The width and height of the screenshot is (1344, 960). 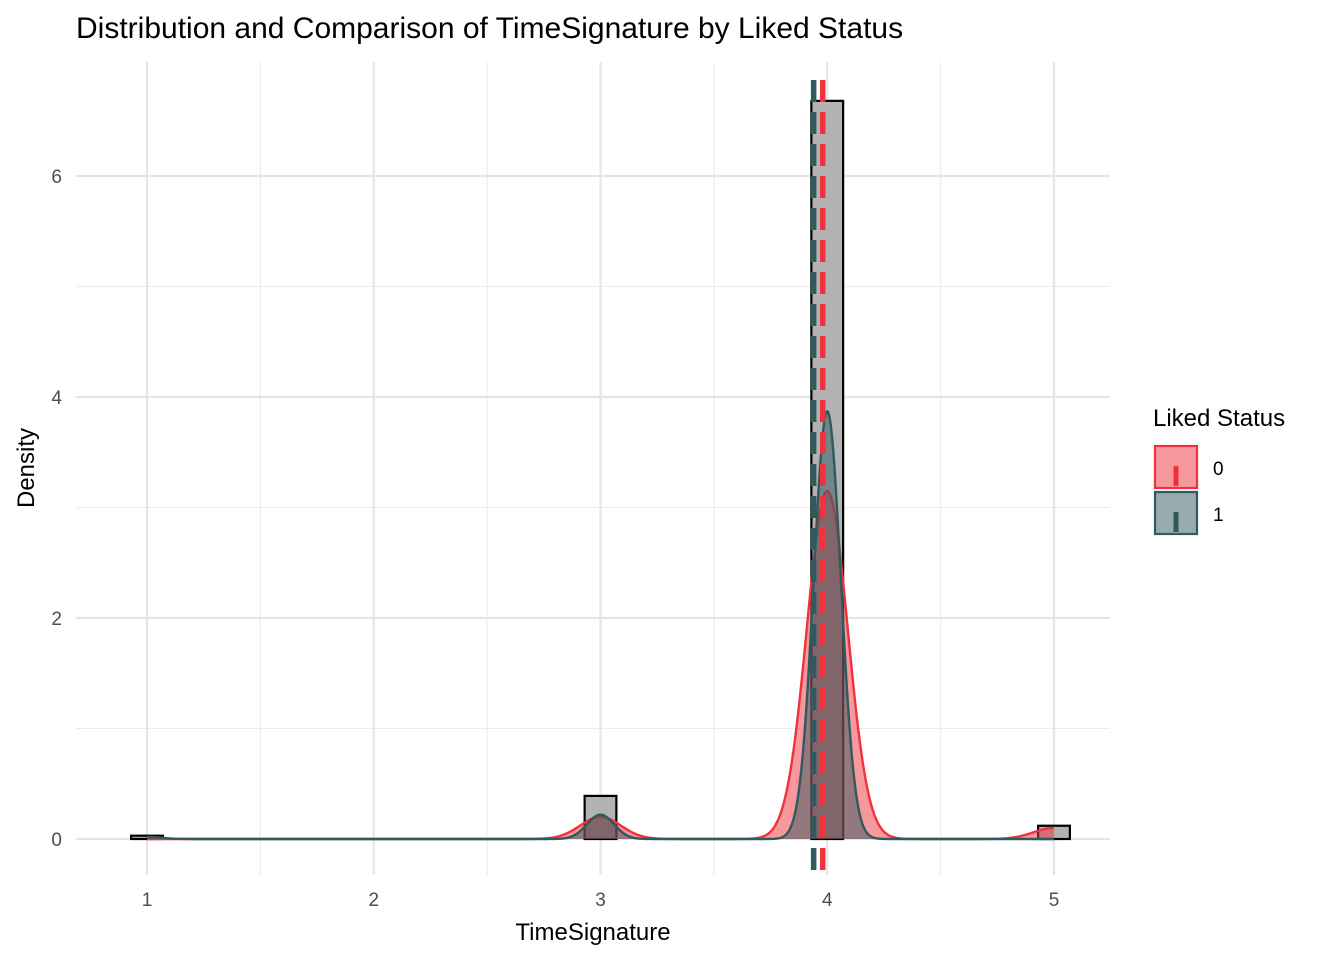 I want to click on x-axis-title: TimeSignature, so click(x=592, y=932).